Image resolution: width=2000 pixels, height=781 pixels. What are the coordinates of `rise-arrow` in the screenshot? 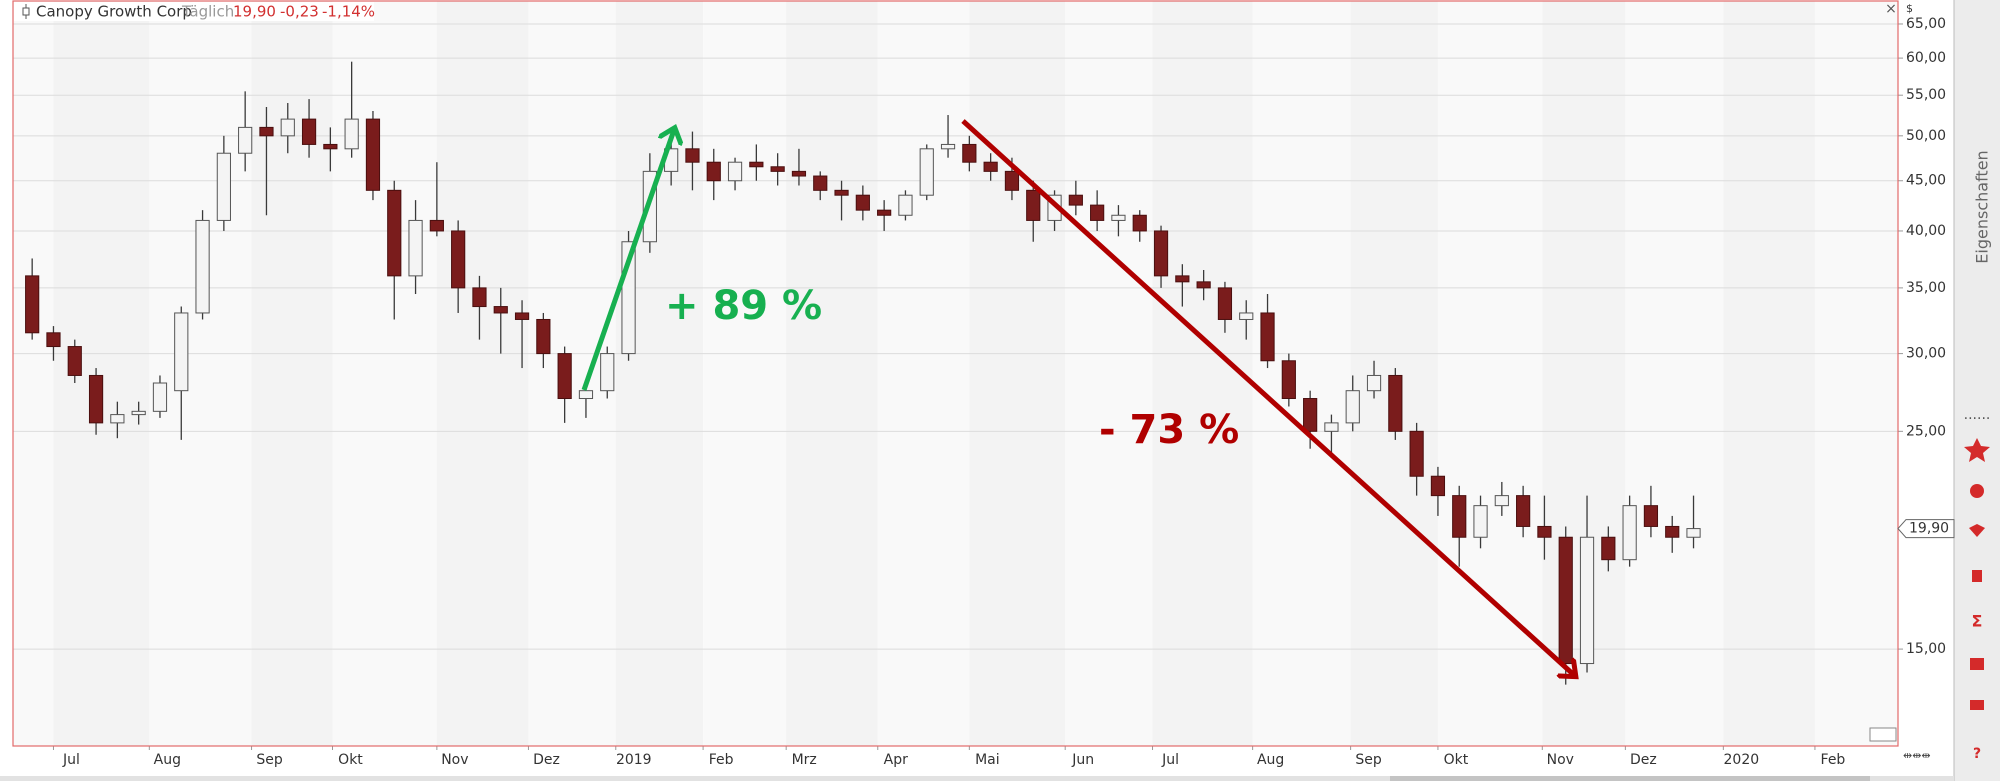 It's located at (627, 260).